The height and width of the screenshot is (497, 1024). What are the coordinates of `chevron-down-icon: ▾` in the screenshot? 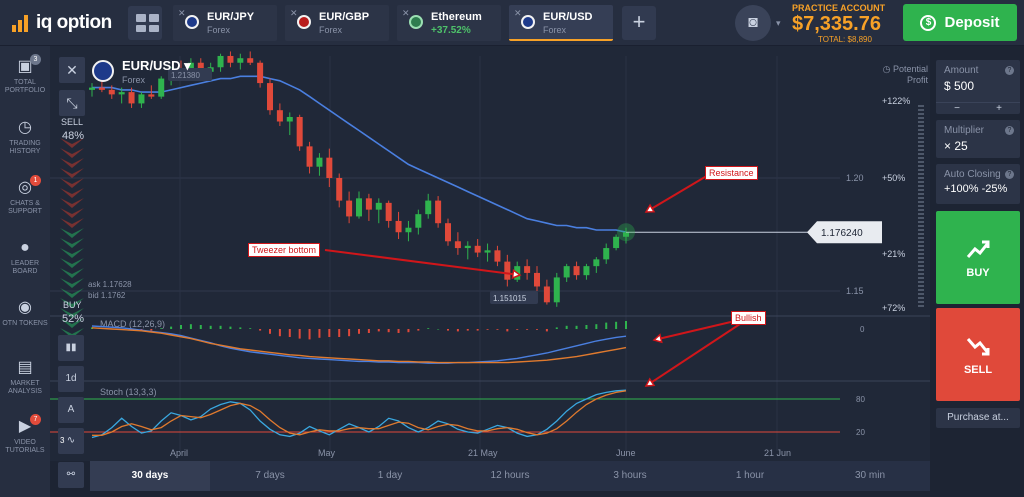 It's located at (187, 65).